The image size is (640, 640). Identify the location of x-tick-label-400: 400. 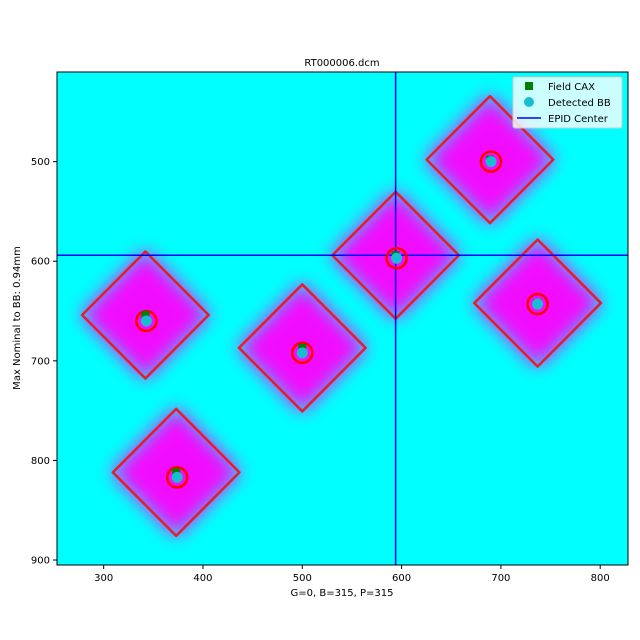
(202, 578).